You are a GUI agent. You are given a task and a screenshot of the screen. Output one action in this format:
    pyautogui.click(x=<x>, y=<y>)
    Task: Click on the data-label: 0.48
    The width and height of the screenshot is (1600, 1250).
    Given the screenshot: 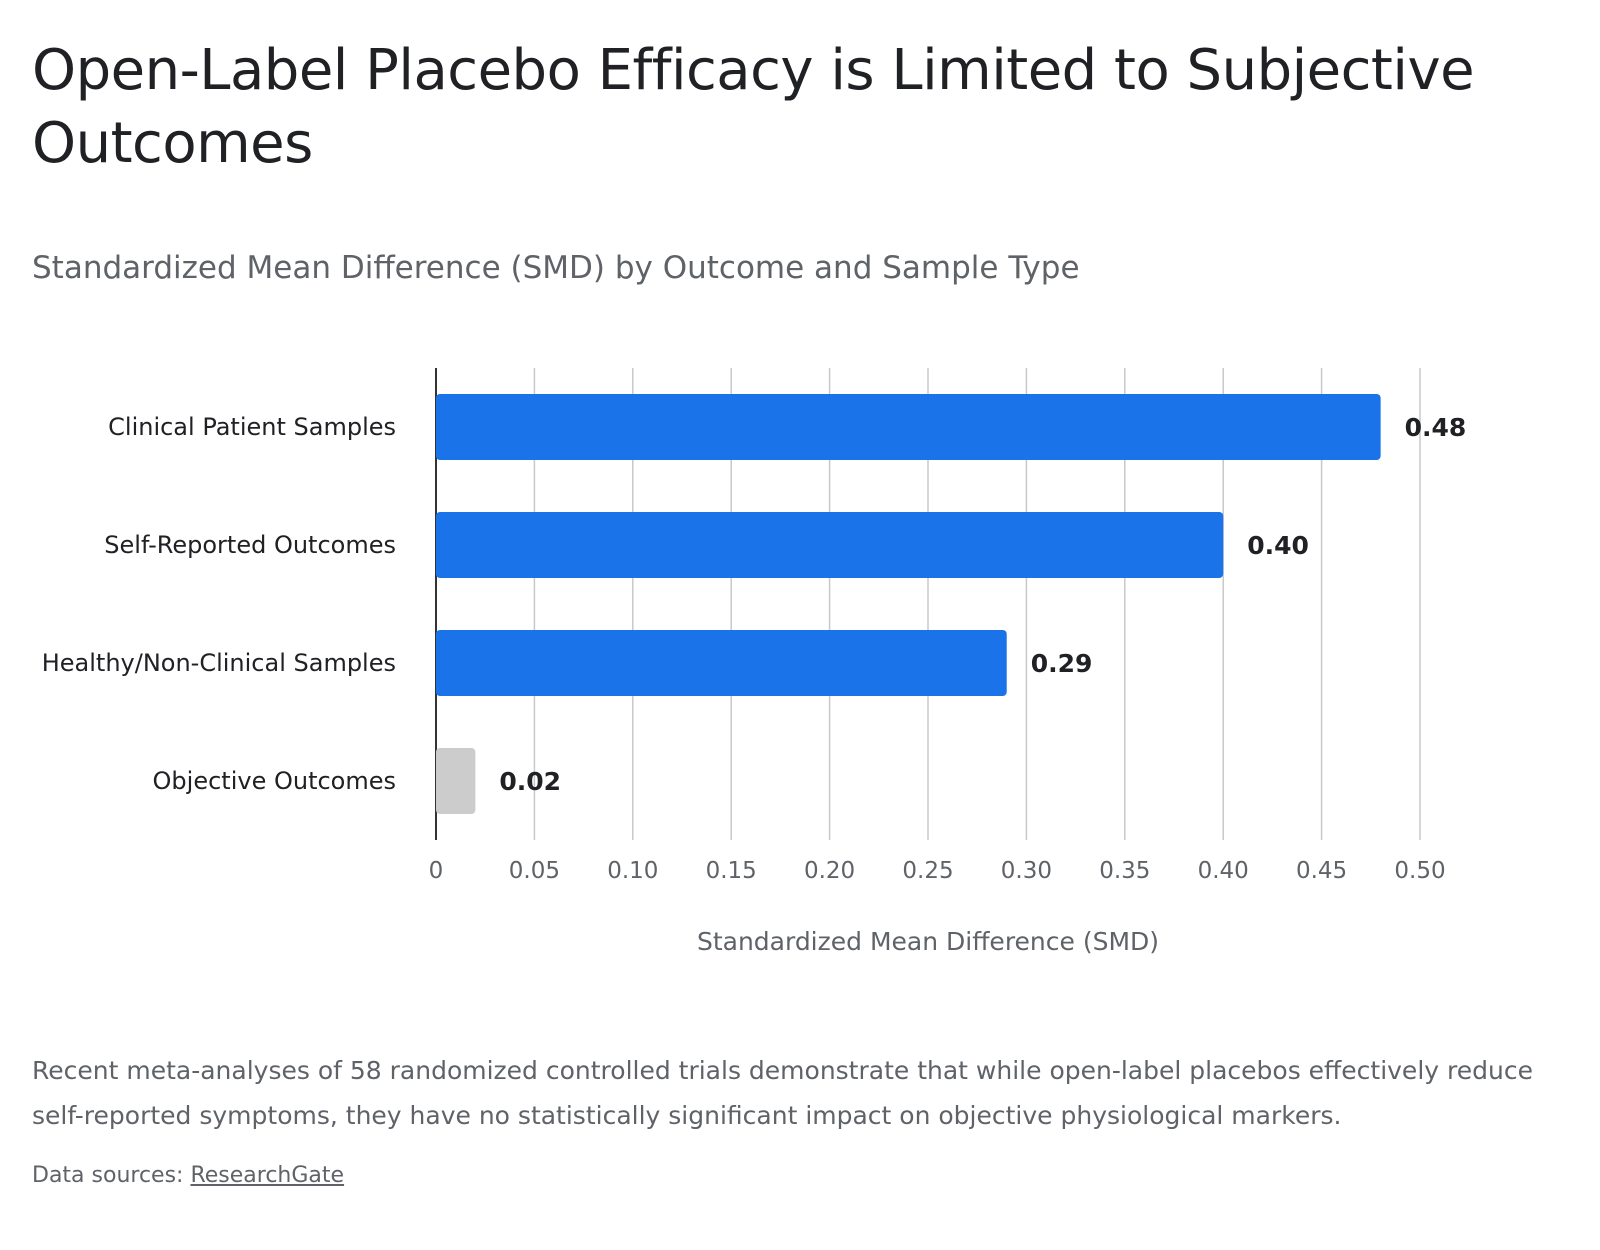 What is the action you would take?
    pyautogui.click(x=1436, y=427)
    